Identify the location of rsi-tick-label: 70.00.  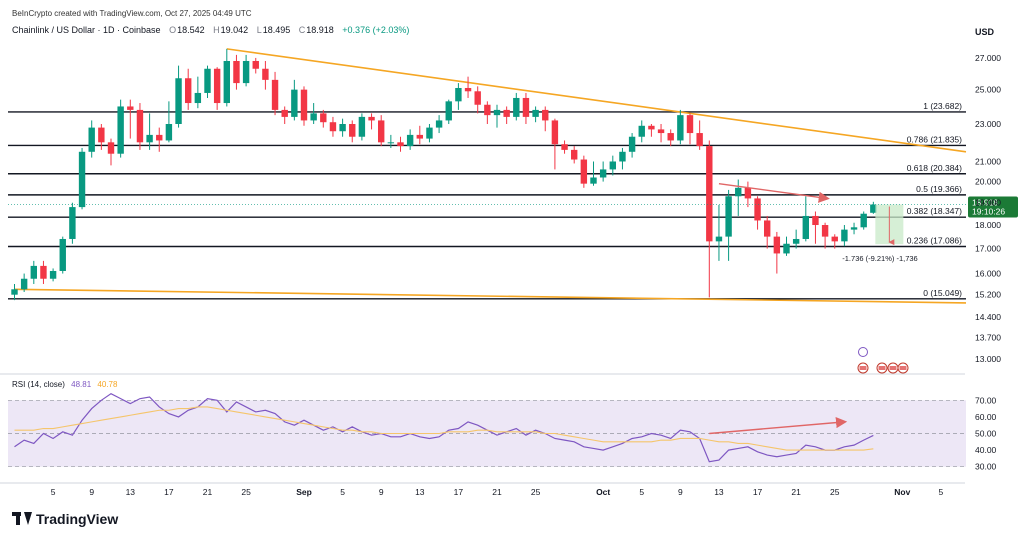
(986, 400).